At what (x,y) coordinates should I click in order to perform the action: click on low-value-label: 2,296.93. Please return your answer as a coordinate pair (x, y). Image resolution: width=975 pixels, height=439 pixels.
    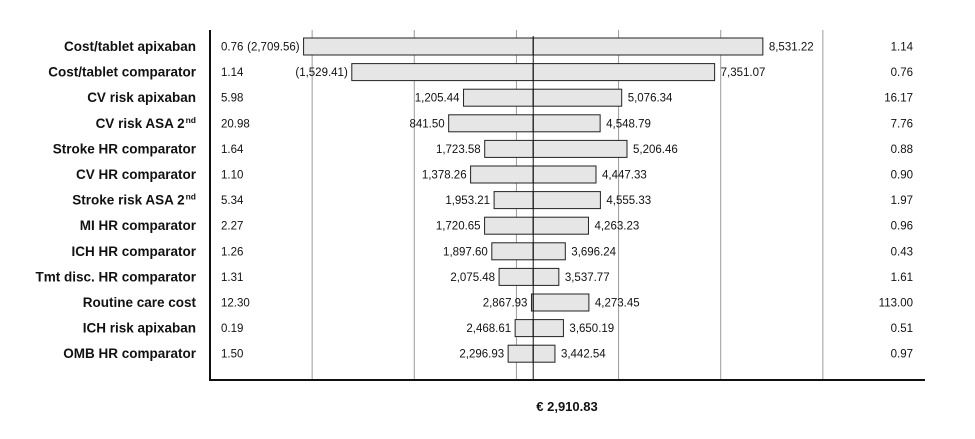
    Looking at the image, I should click on (481, 355).